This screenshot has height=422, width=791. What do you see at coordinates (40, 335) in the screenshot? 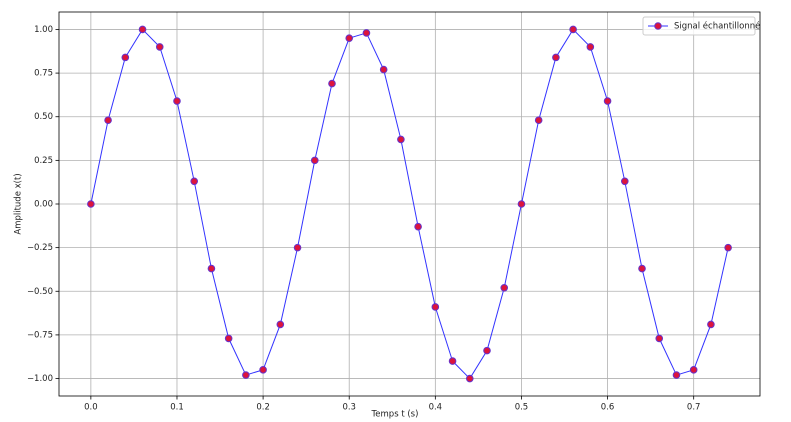
I see `y-tick-label: −0.75` at bounding box center [40, 335].